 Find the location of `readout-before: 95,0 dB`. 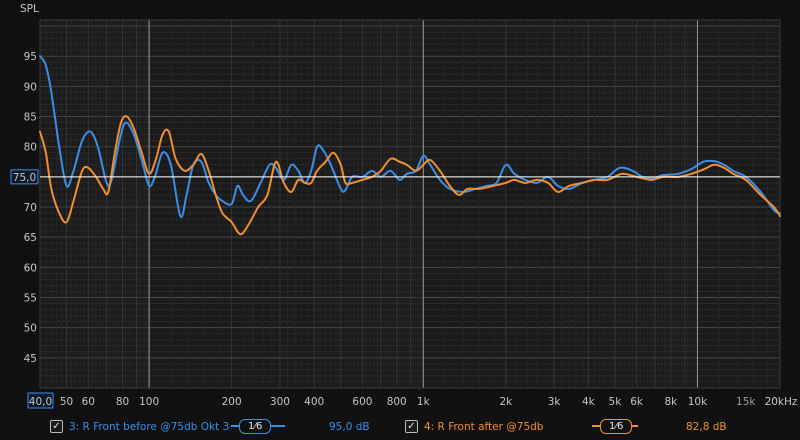

readout-before: 95,0 dB is located at coordinates (349, 427).